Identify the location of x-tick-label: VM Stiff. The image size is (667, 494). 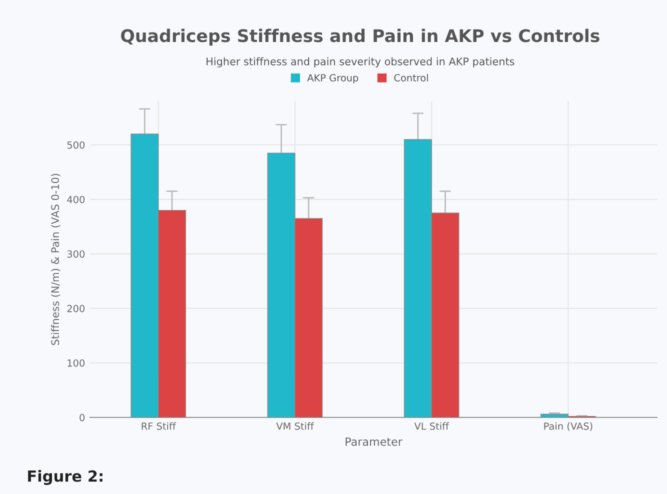
(295, 426).